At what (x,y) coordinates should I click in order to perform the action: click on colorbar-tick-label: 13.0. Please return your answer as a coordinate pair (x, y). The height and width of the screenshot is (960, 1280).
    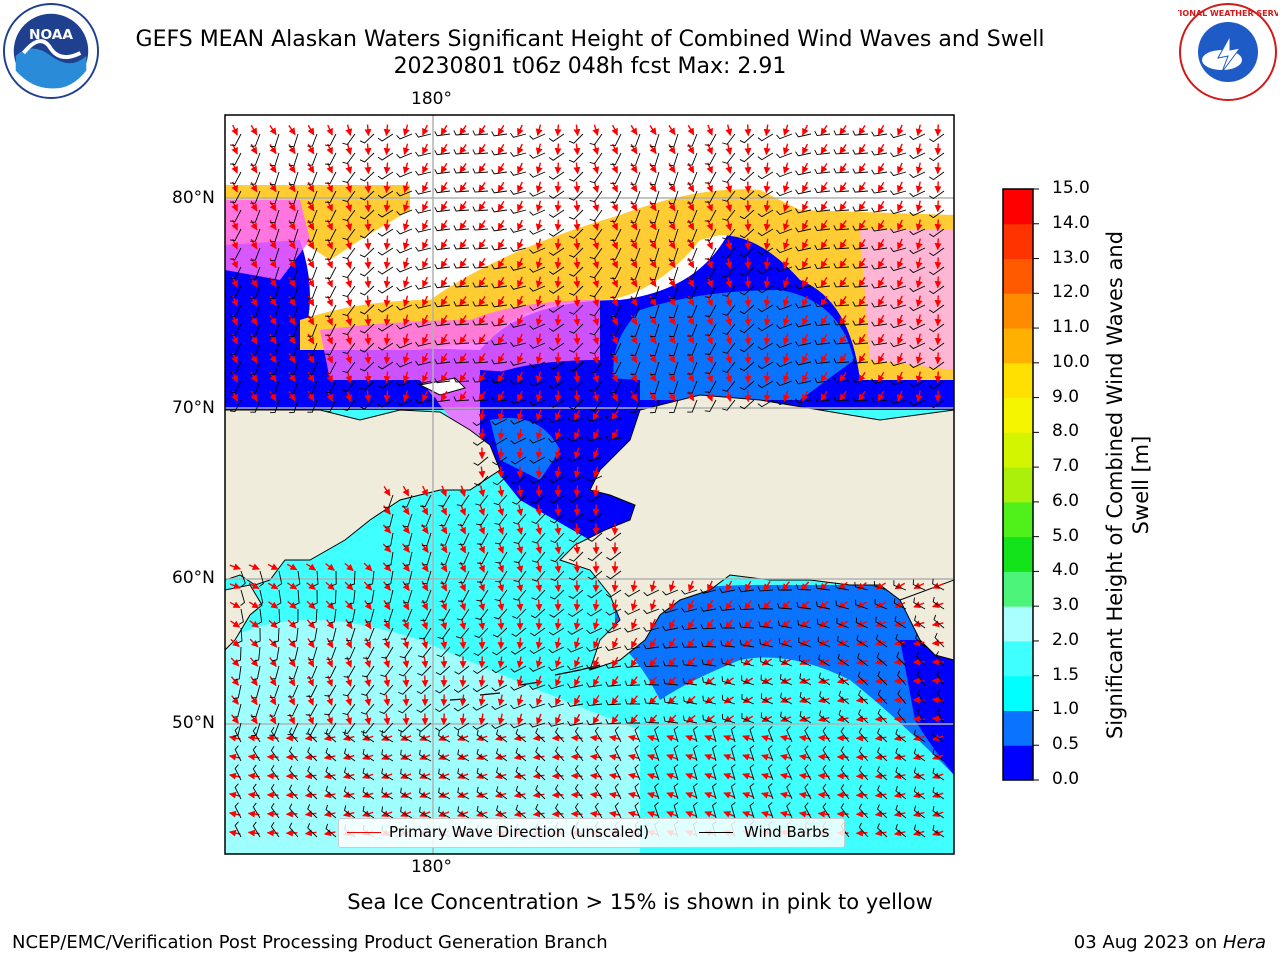
    Looking at the image, I should click on (1071, 257).